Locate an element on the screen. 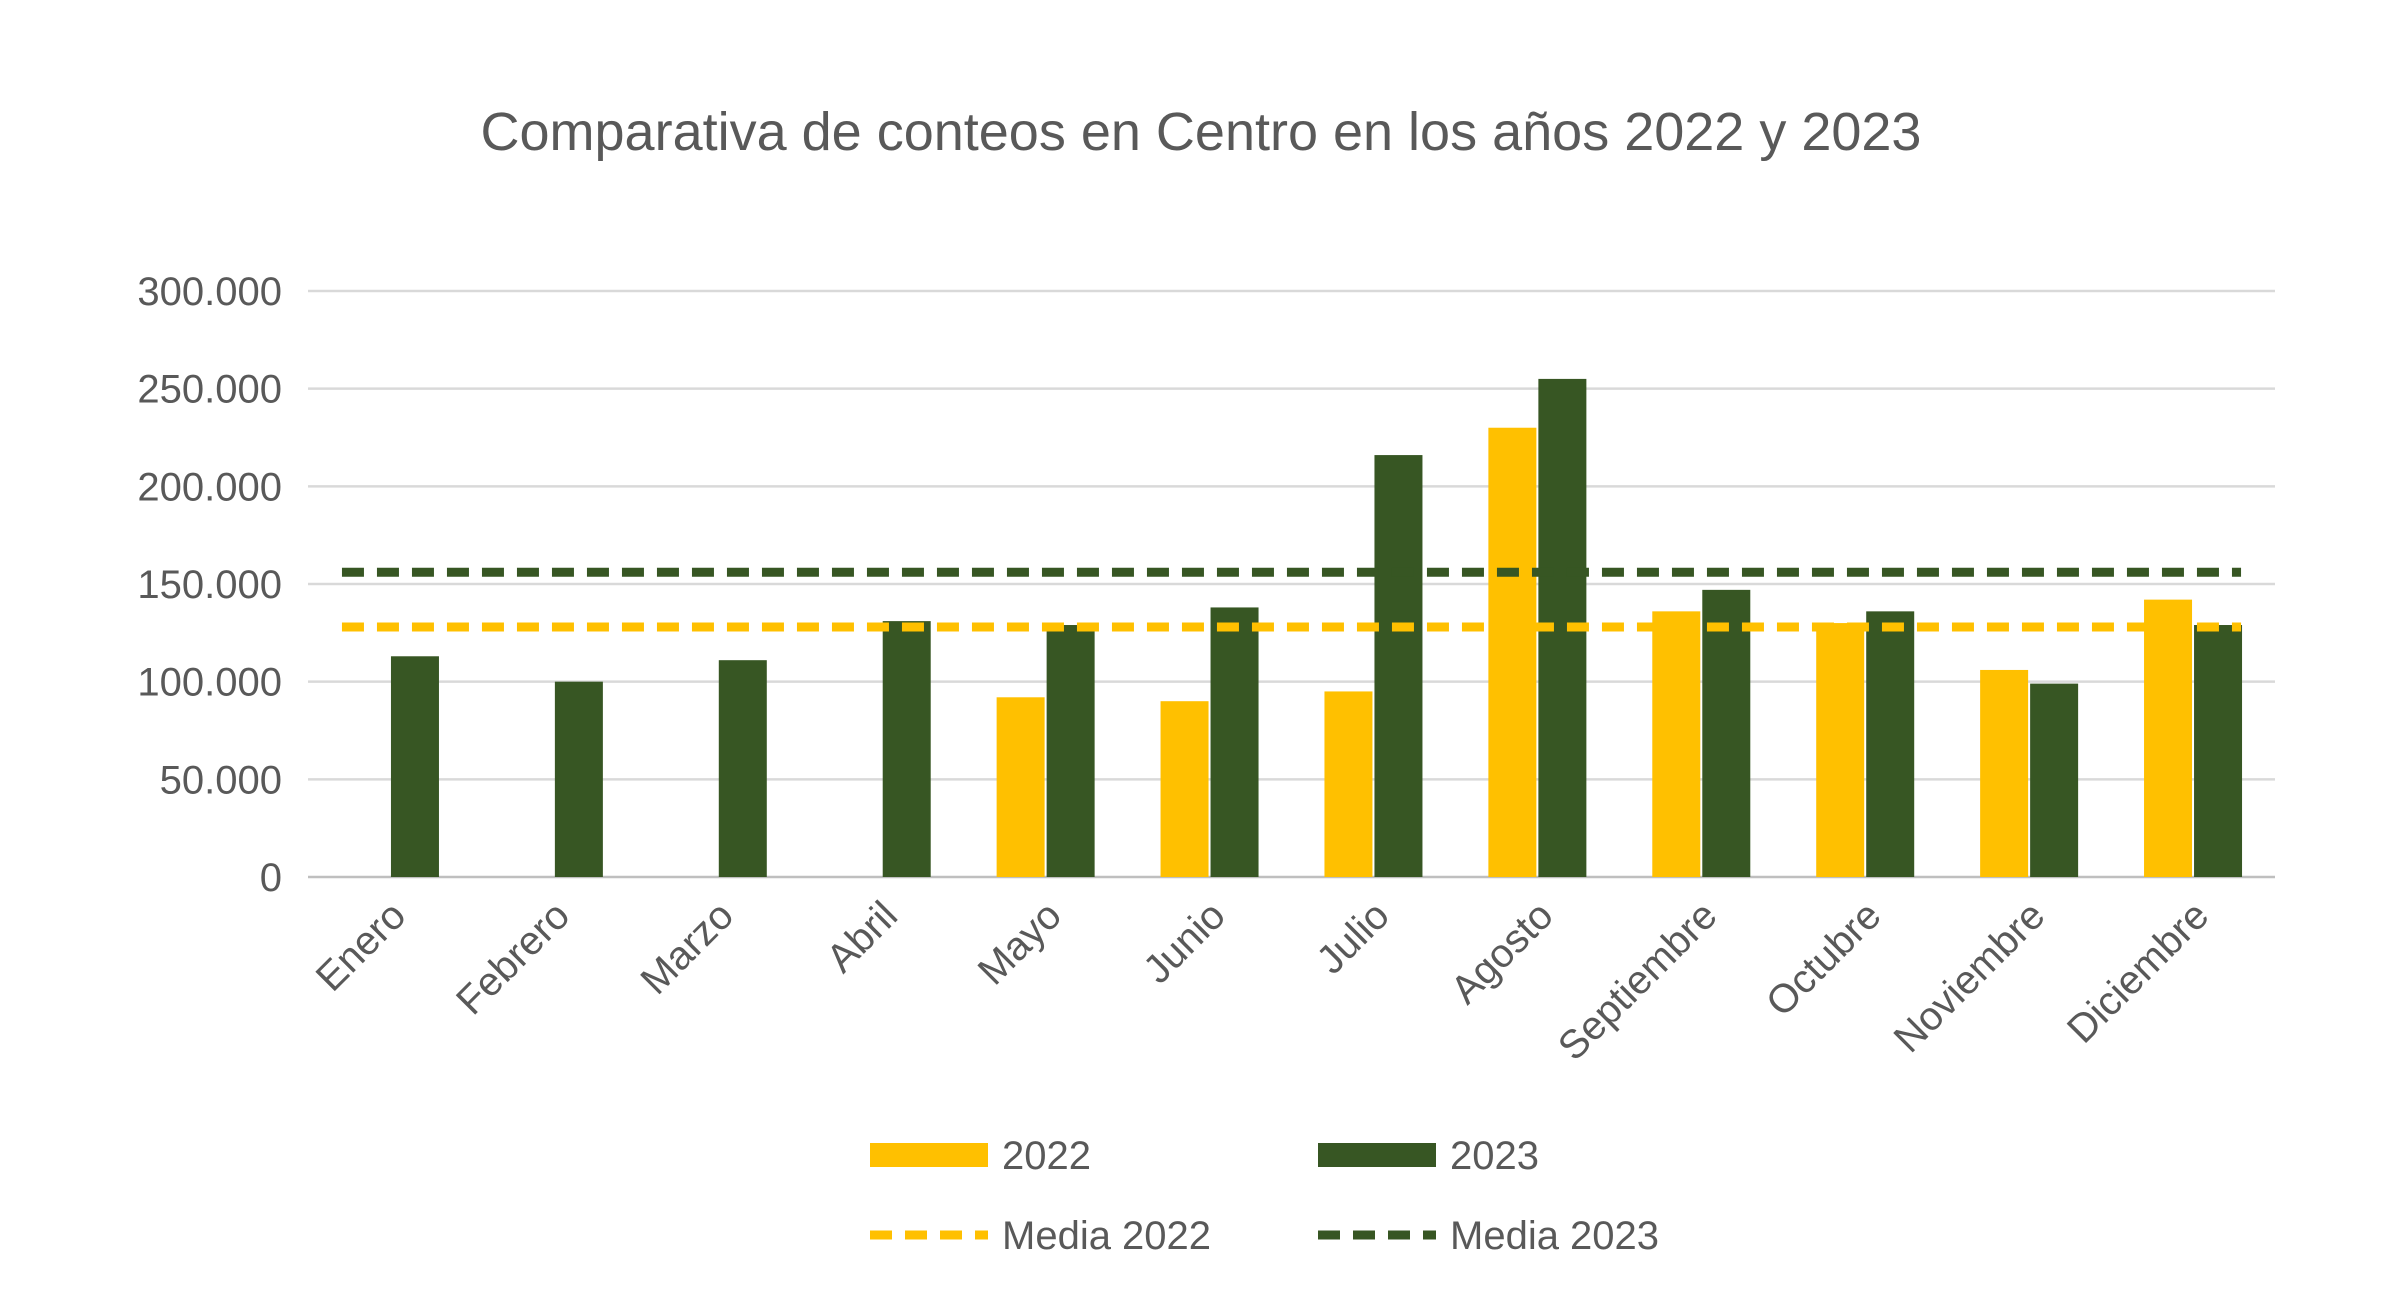  legend-item-2022: 2022 is located at coordinates (980, 1156).